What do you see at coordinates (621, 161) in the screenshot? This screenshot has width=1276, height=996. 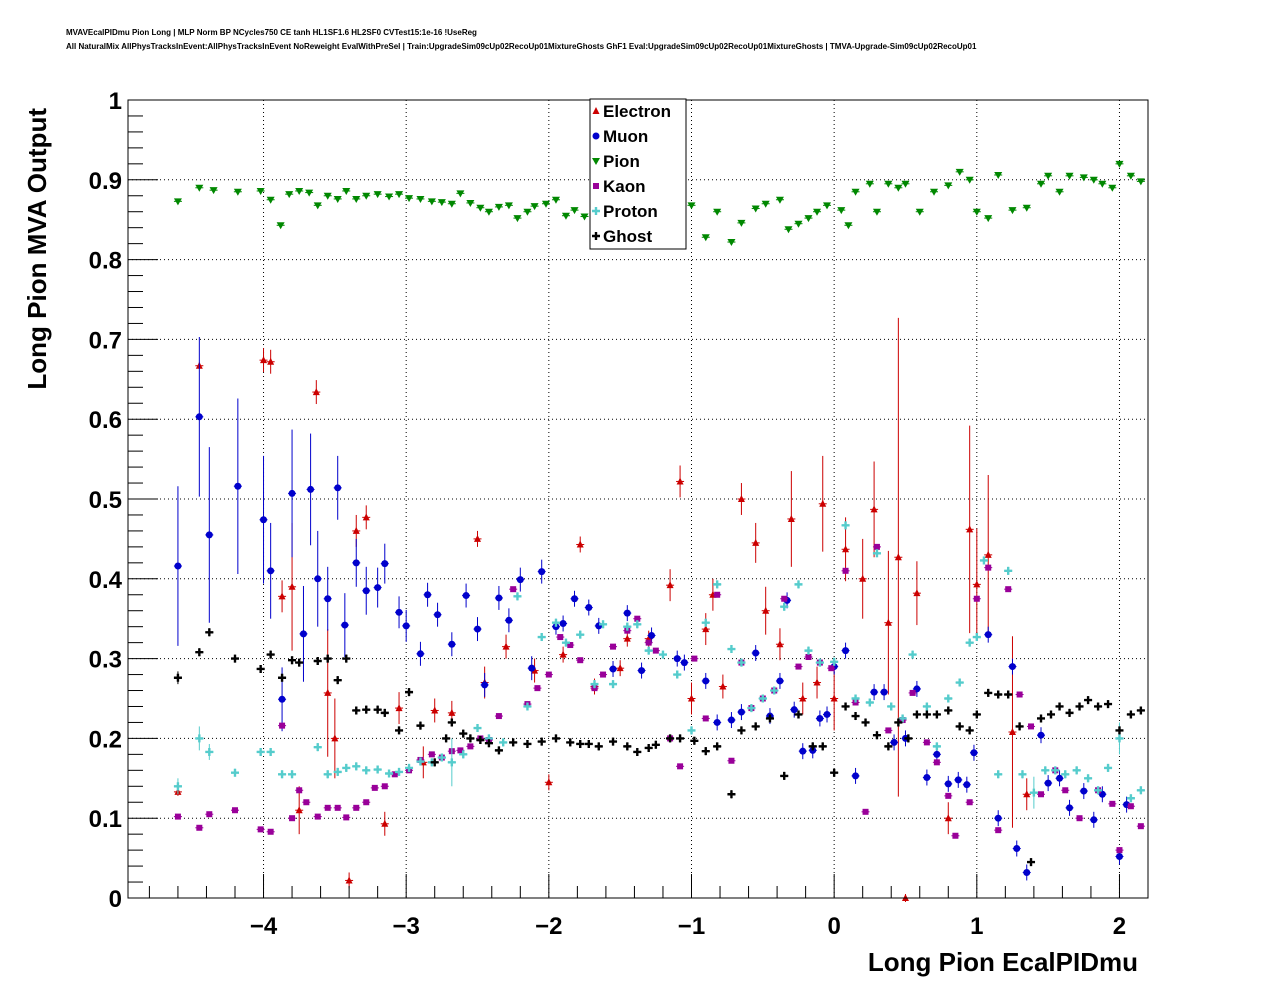 I see `legend-label-pion: Pion` at bounding box center [621, 161].